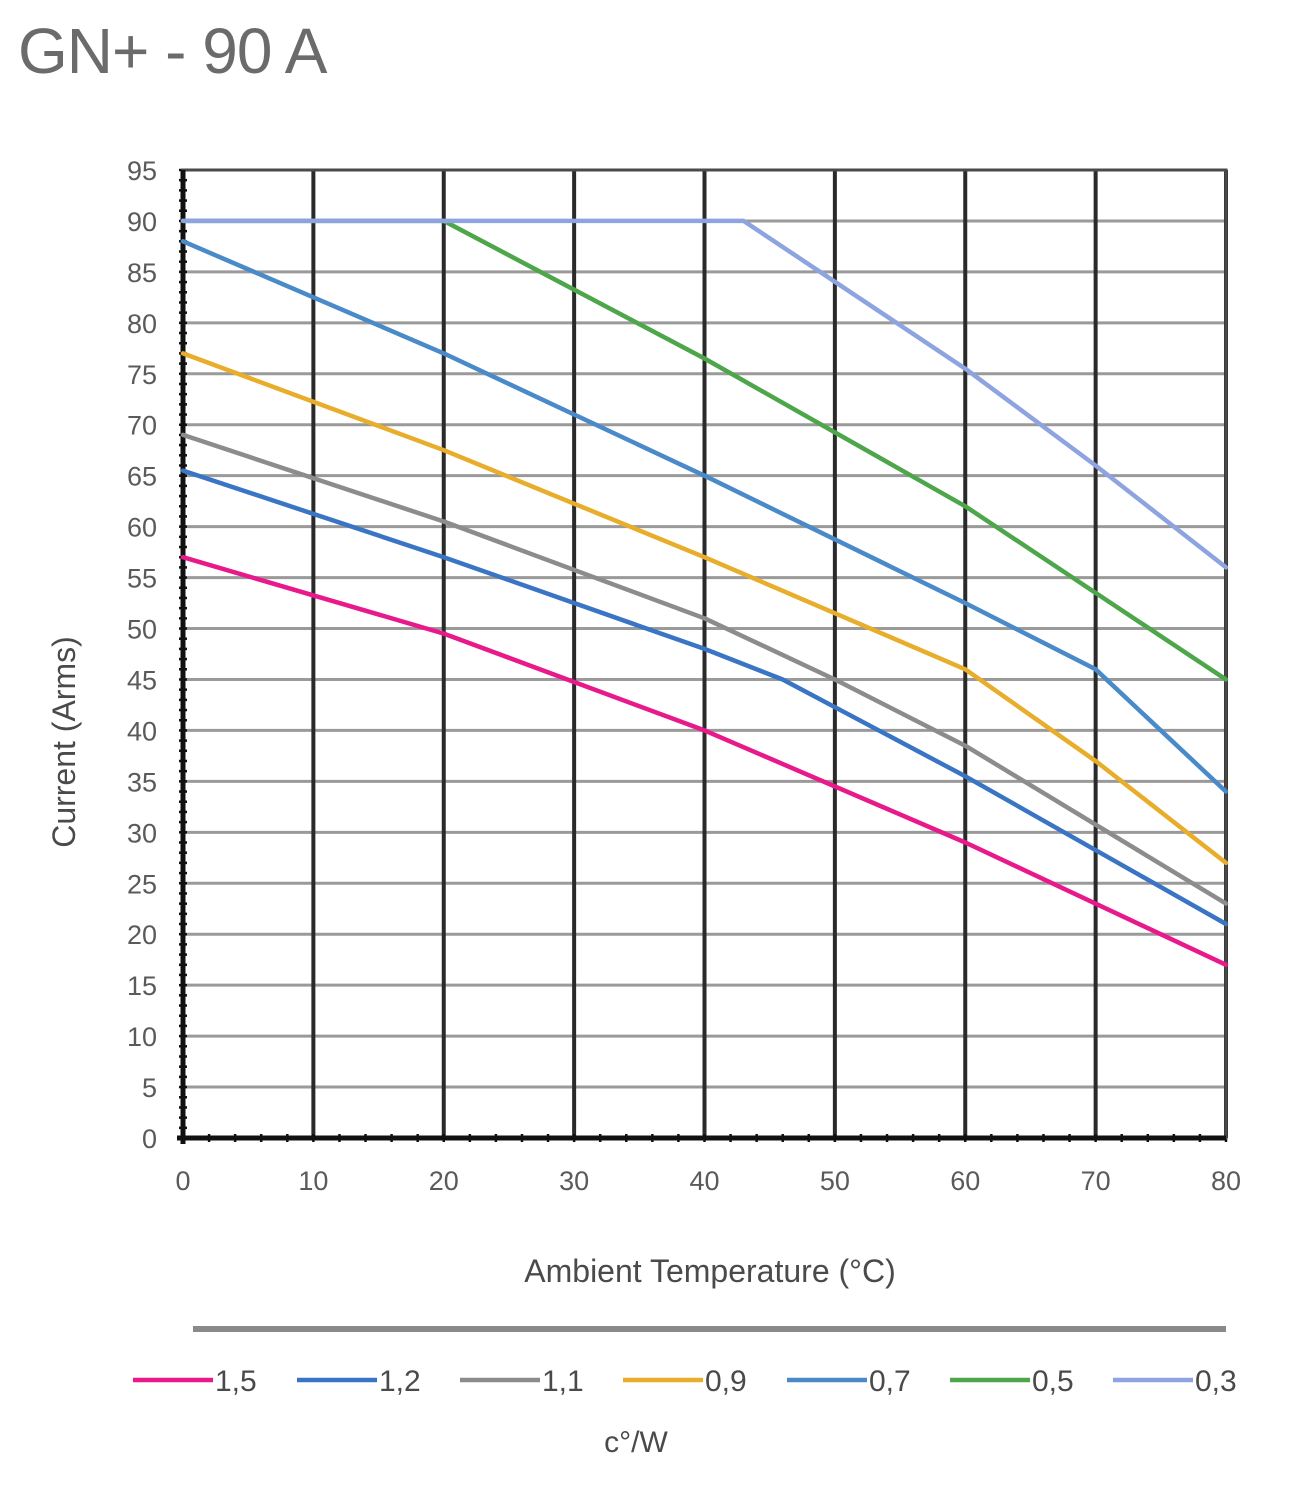 The image size is (1294, 1500). Describe the element at coordinates (142, 477) in the screenshot. I see `y-tick-label: 65` at that location.